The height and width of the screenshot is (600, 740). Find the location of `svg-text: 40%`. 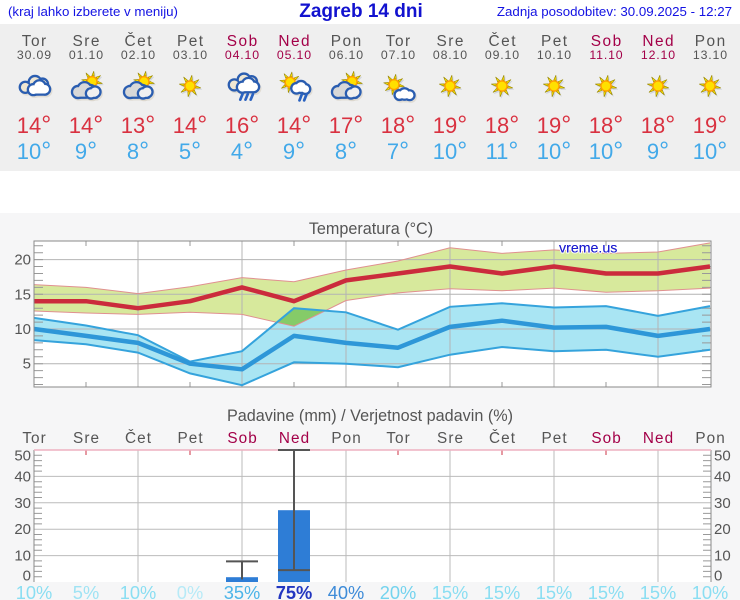

svg-text: 40% is located at coordinates (346, 591).